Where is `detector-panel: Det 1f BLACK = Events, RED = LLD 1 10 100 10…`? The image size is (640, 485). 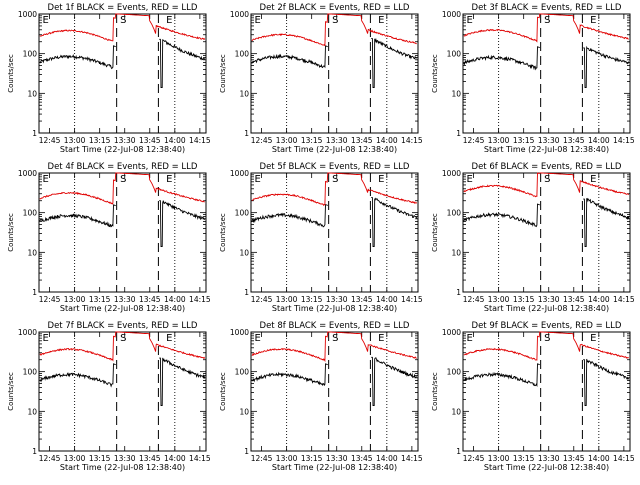 detector-panel: Det 1f BLACK = Events, RED = LLD 1 10 100 10… is located at coordinates (109, 78).